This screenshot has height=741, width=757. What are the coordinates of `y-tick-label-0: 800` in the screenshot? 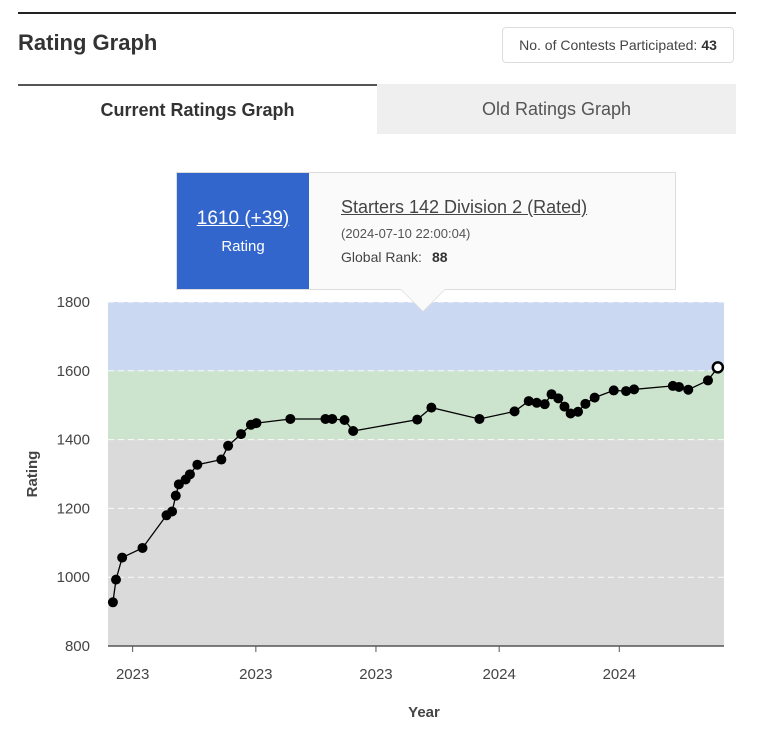 It's located at (77, 646).